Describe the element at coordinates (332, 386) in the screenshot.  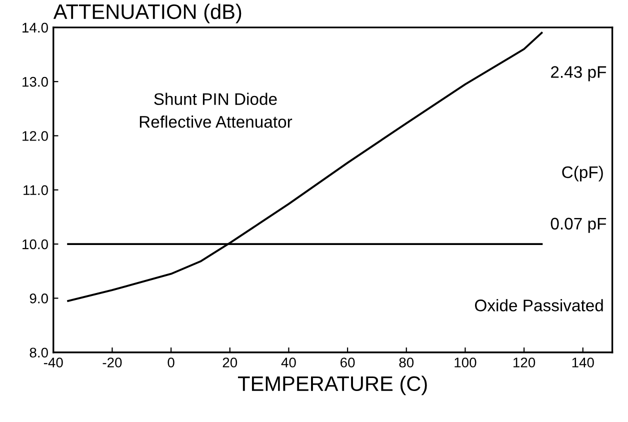
I see `x-axis-title: TEMPERATURE (C)` at that location.